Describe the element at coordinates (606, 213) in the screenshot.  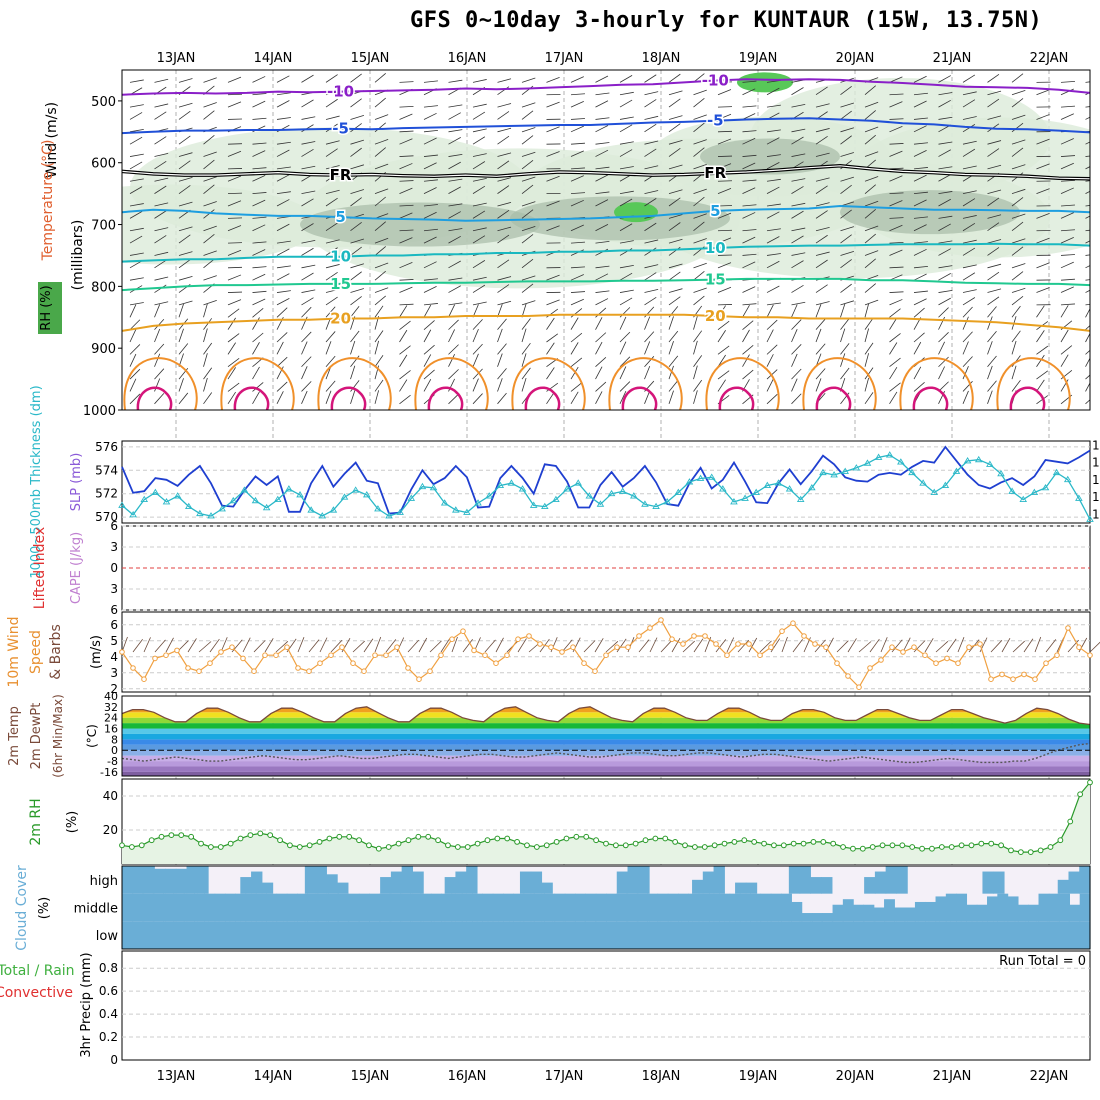
I see `temp-contour-line` at that location.